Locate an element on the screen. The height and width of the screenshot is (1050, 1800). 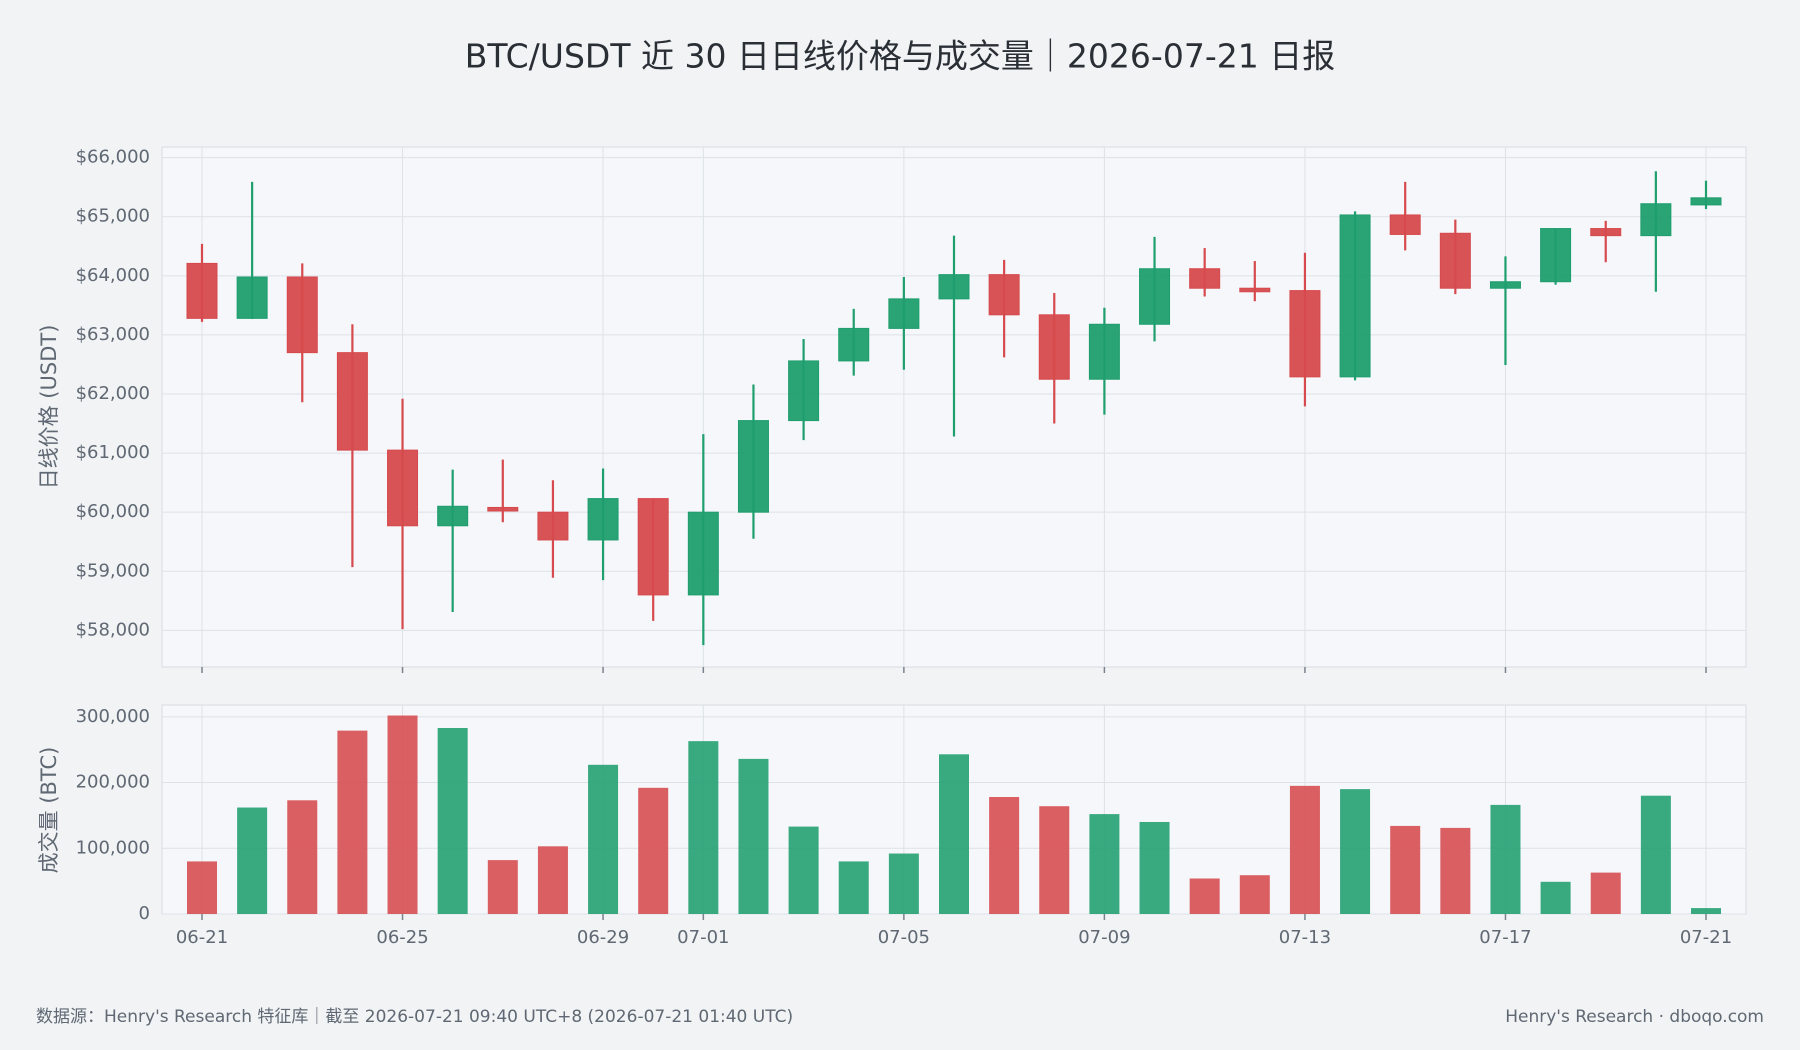
y-tick-label: $64,000 is located at coordinates (113, 275).